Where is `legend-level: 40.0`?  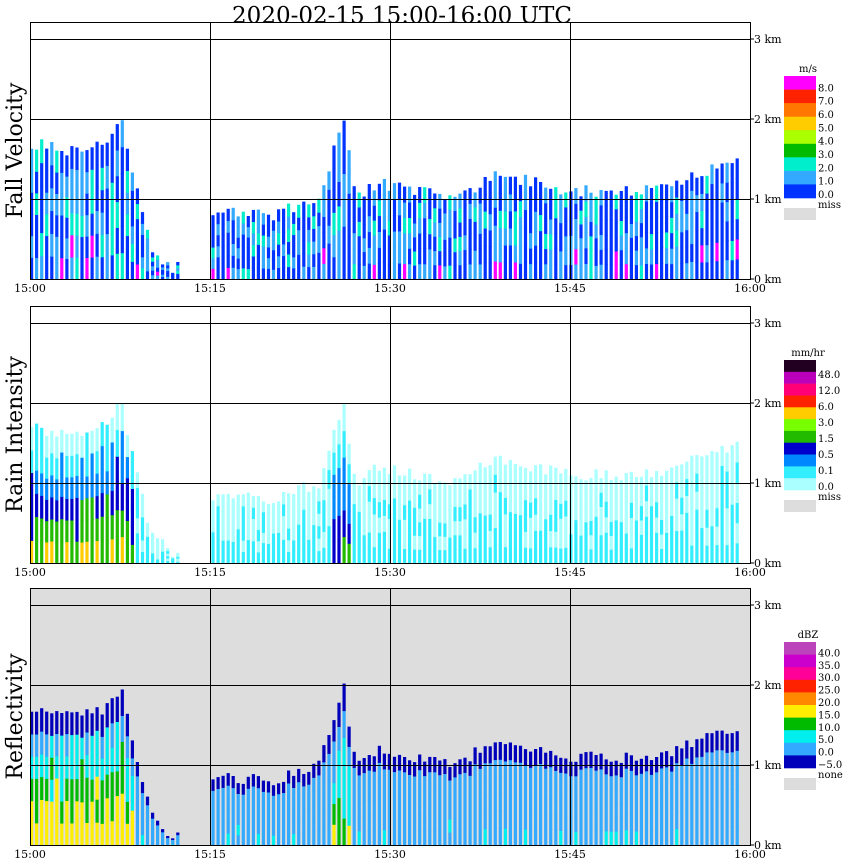 legend-level: 40.0 is located at coordinates (829, 653).